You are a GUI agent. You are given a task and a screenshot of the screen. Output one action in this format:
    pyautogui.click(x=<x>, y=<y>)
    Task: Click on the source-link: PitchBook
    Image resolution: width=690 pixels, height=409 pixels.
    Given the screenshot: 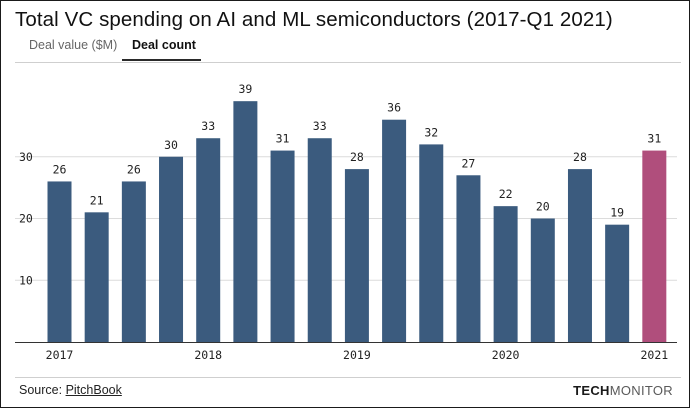 What is the action you would take?
    pyautogui.click(x=93, y=390)
    